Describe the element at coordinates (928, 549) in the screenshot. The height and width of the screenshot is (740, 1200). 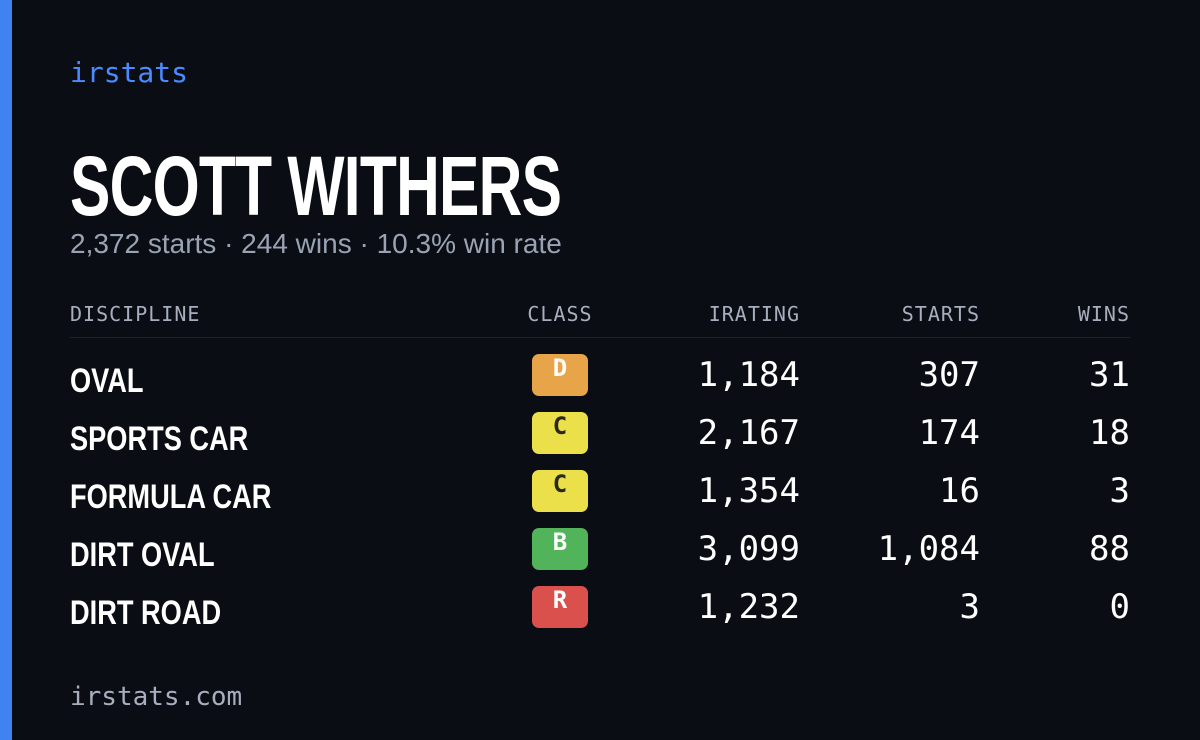
I see `starts: 1,084` at that location.